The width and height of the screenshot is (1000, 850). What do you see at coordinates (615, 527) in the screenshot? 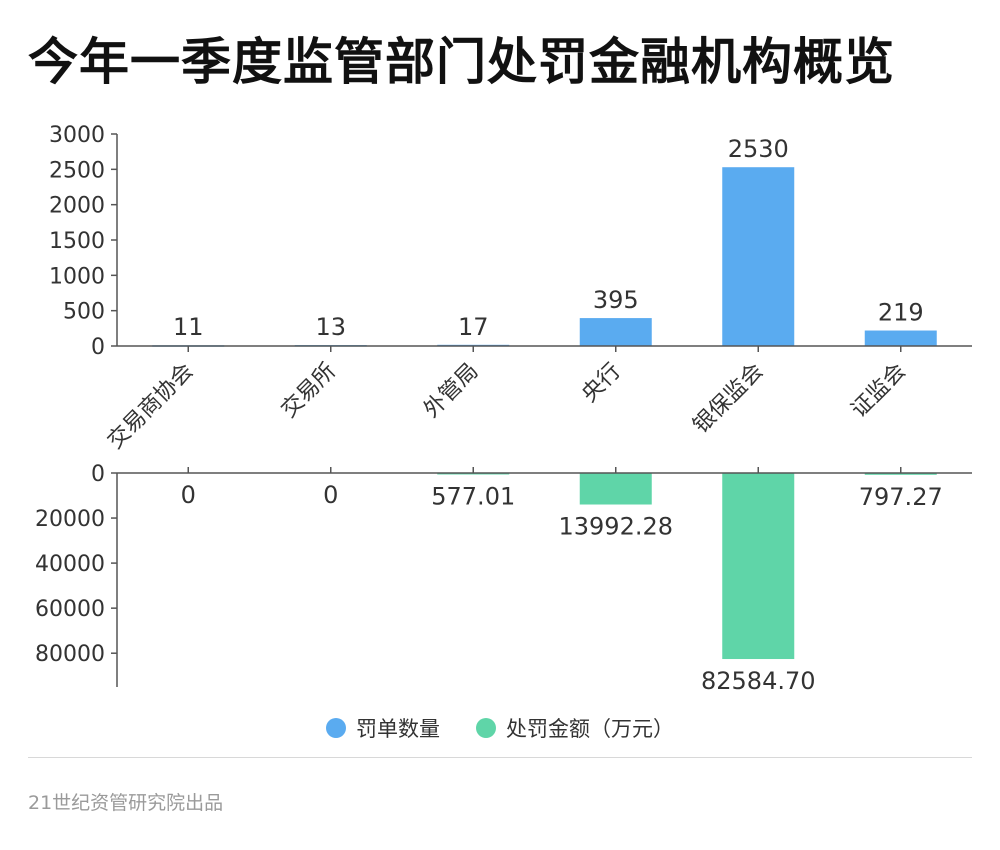
I see `amount-data-label-yh: 13992.28` at bounding box center [615, 527].